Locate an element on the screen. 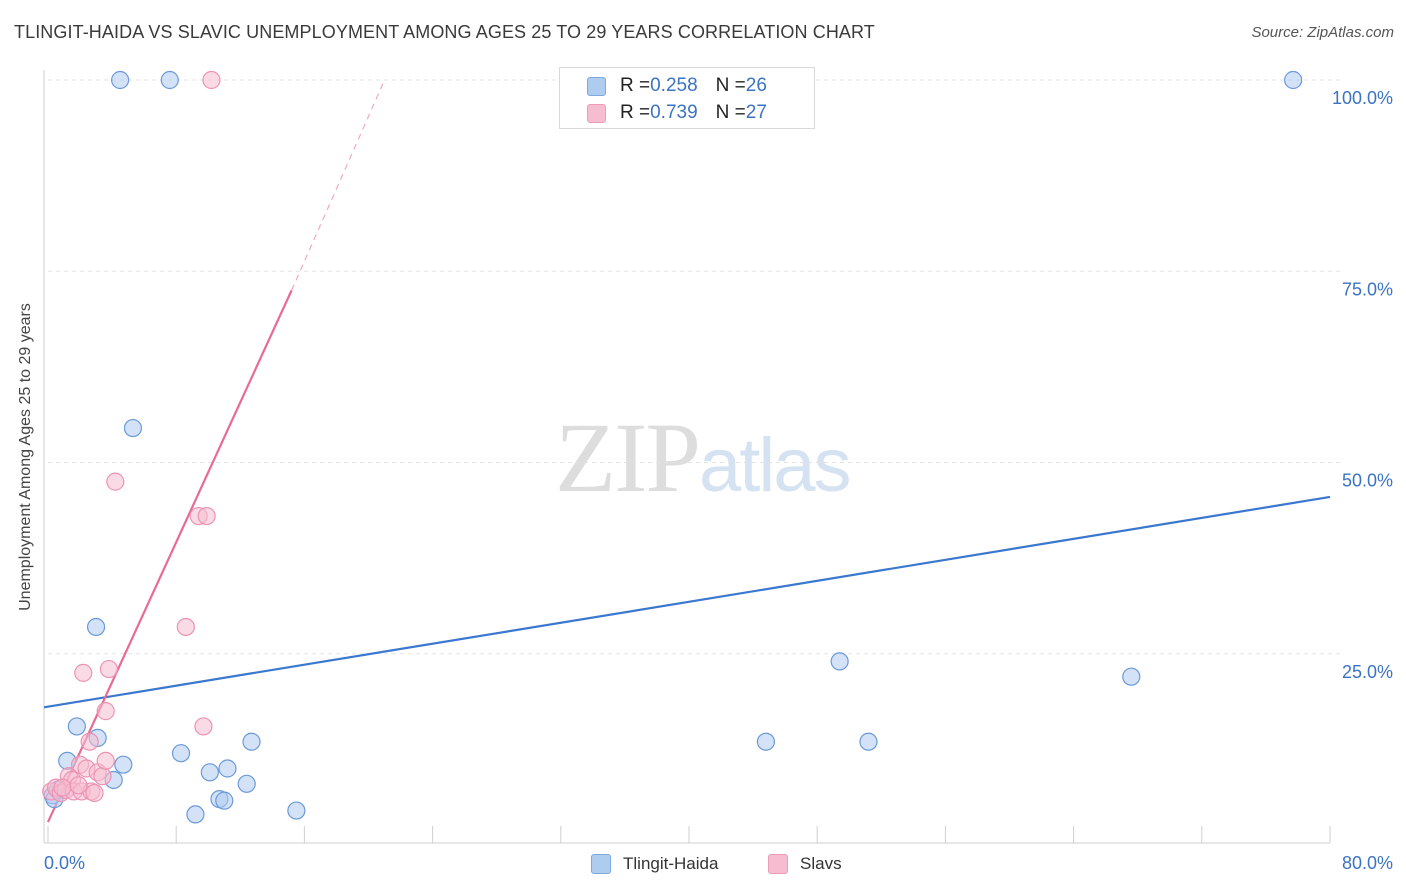 The height and width of the screenshot is (892, 1406). source-note: Source: ZipAtlas.com is located at coordinates (1322, 32).